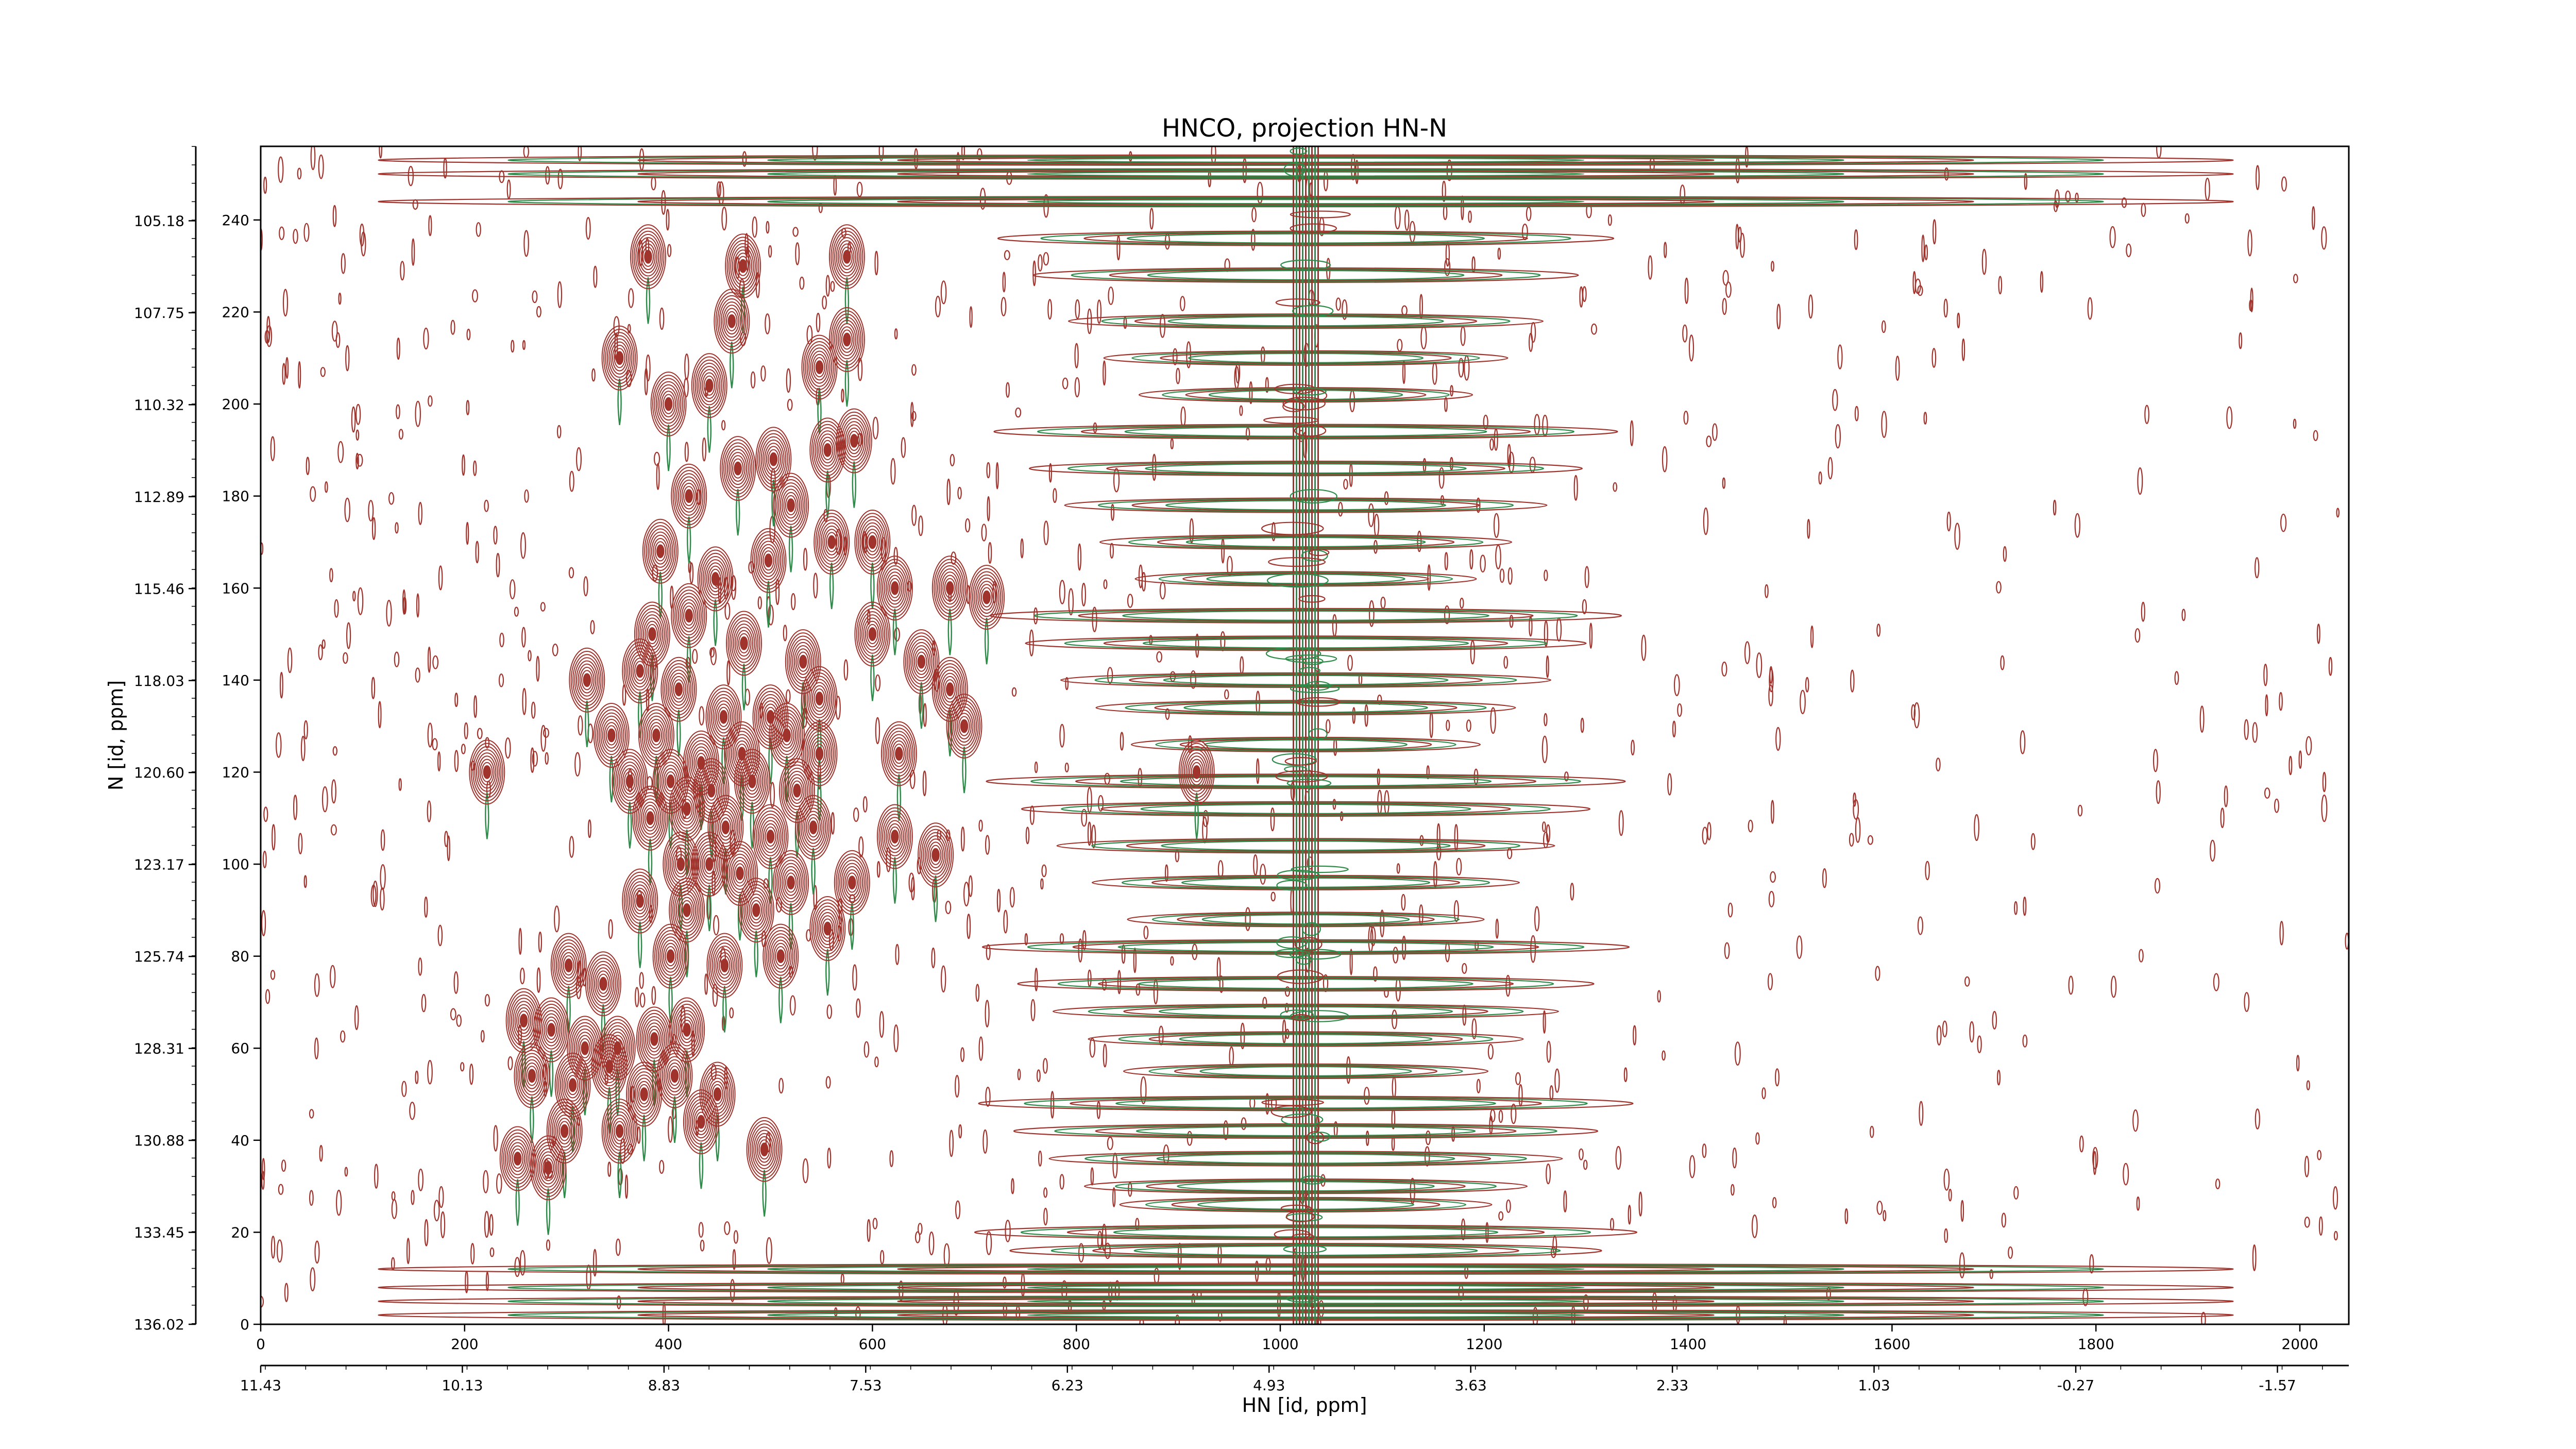 The width and height of the screenshot is (2576, 1449). I want to click on x-ppm-tick-label: 11.43, so click(260, 1385).